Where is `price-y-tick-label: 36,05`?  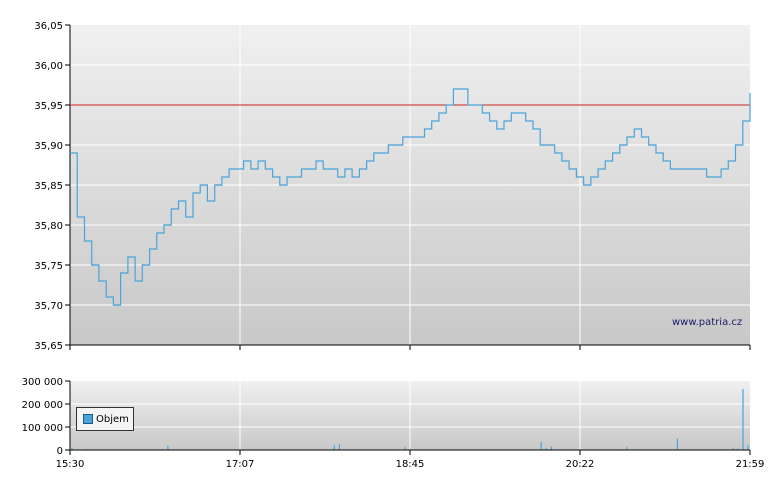 price-y-tick-label: 36,05 is located at coordinates (48, 26).